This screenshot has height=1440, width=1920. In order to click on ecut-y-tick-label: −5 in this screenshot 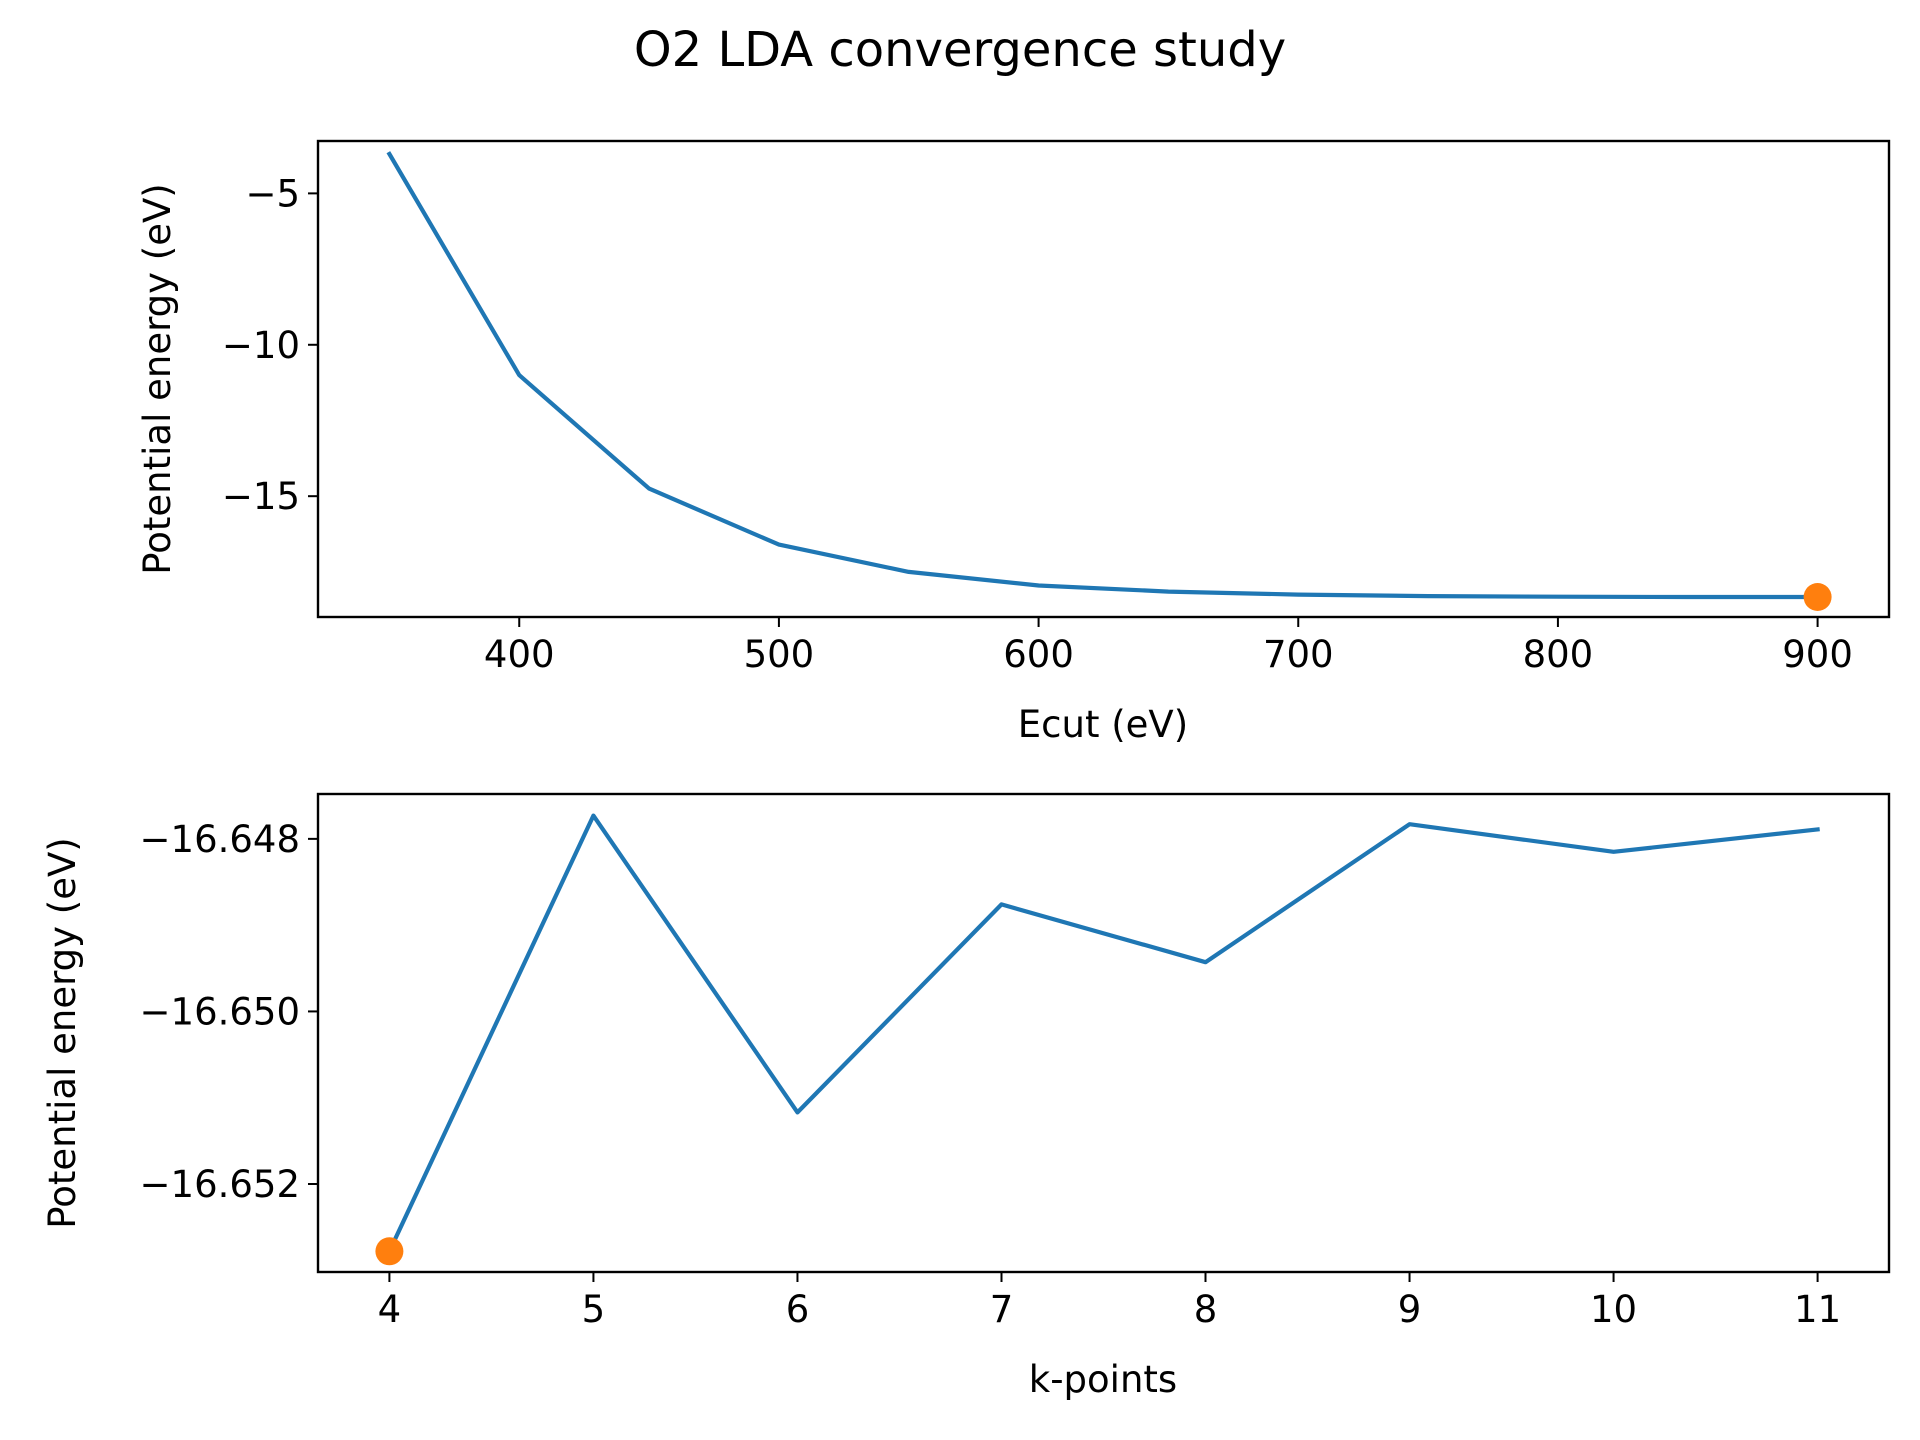, I will do `click(272, 193)`.